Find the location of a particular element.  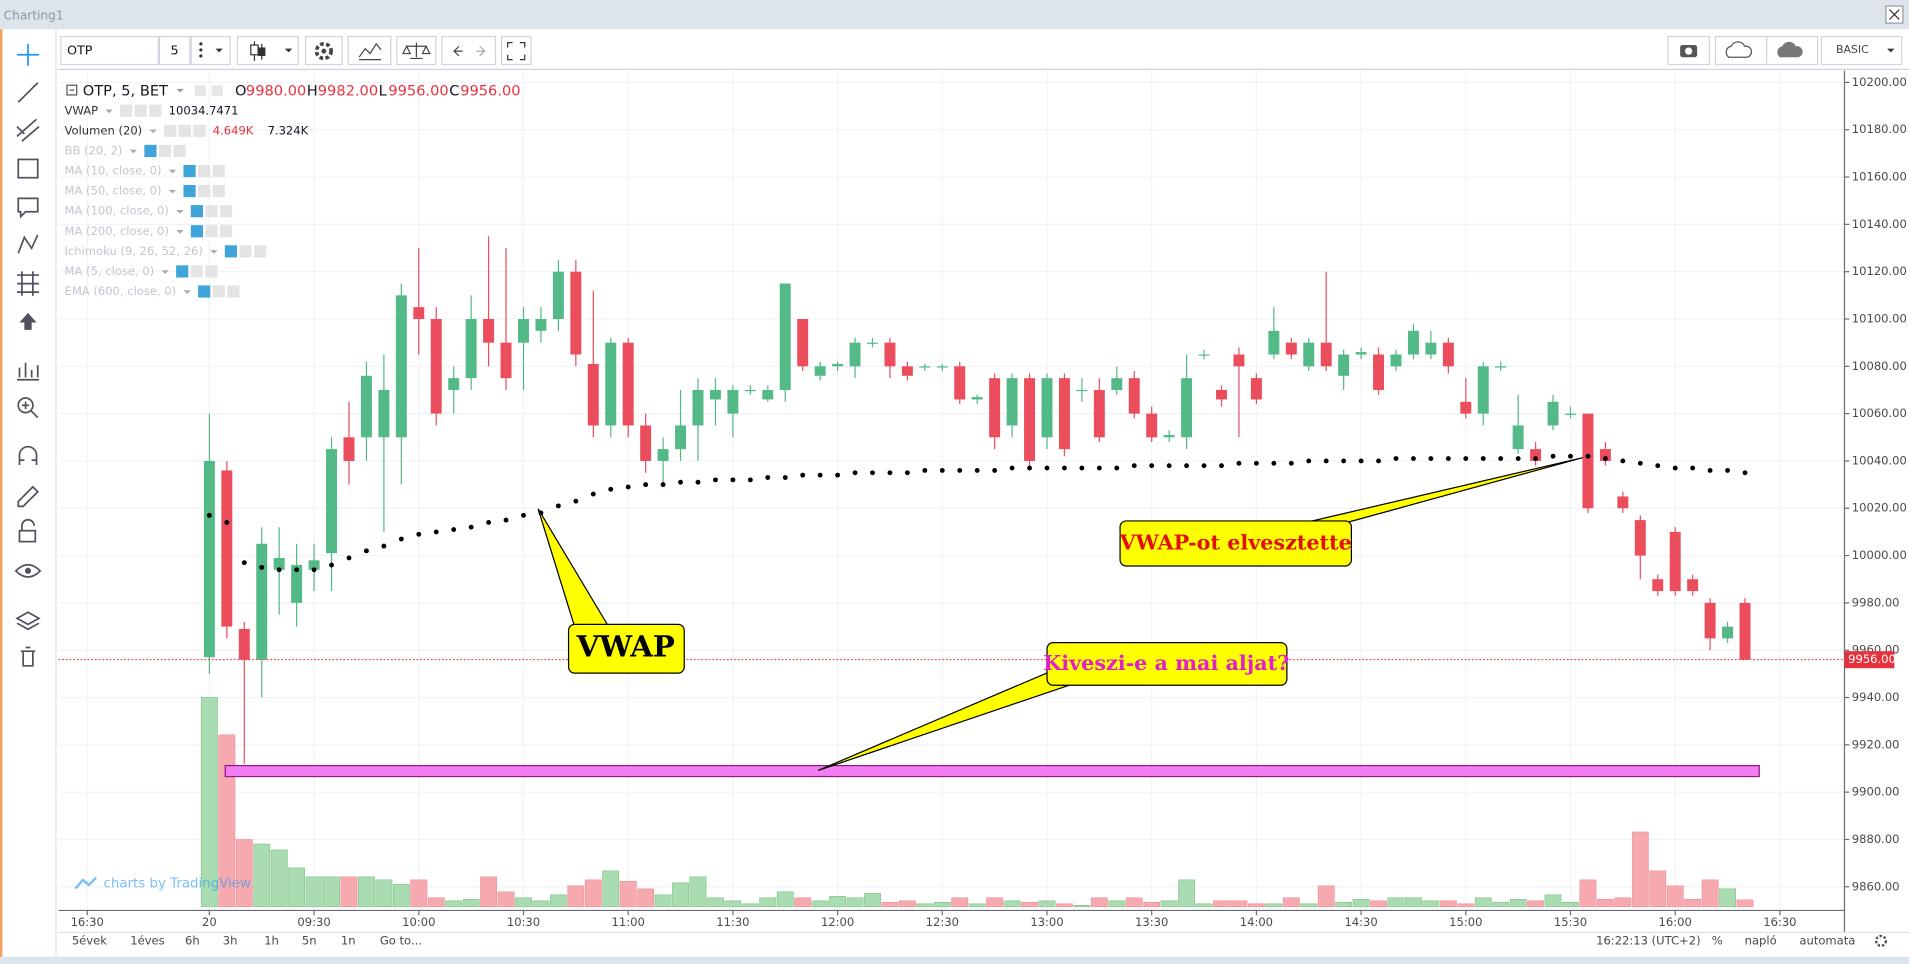

support-zone is located at coordinates (992, 771).